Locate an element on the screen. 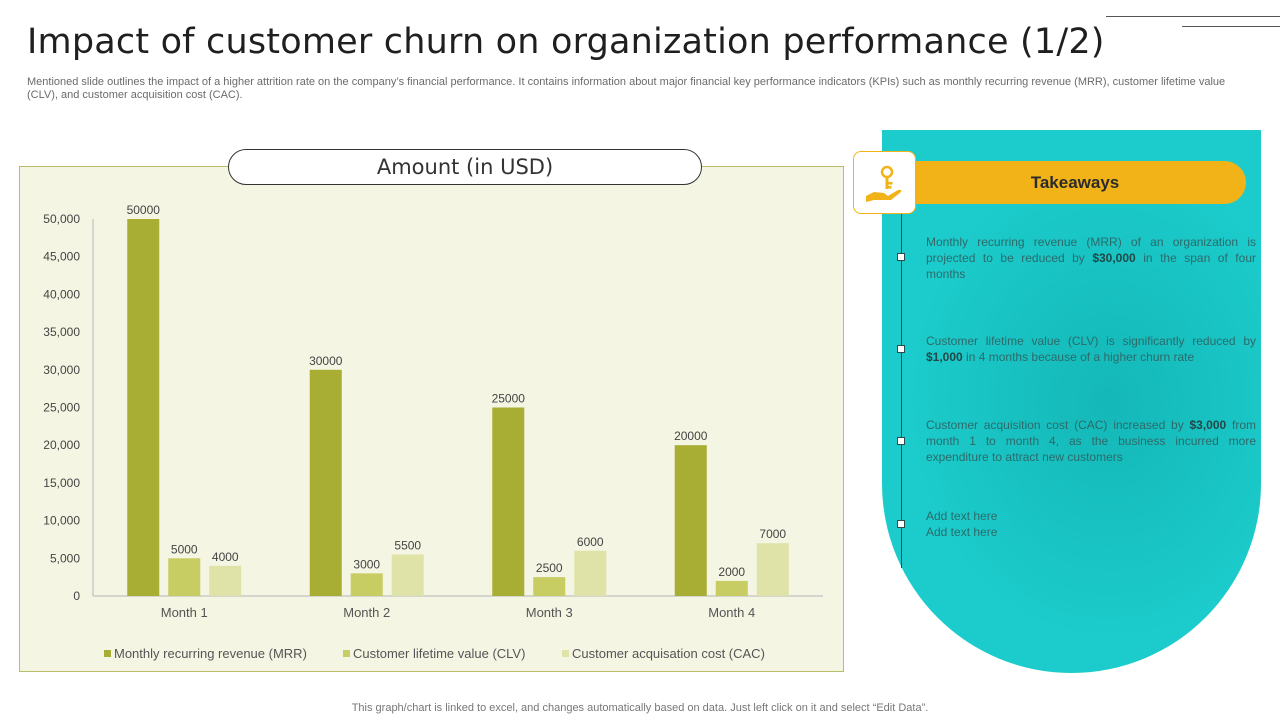 This screenshot has width=1280, height=720. legend-entry: Customer lifetime value (CLV) is located at coordinates (439, 653).